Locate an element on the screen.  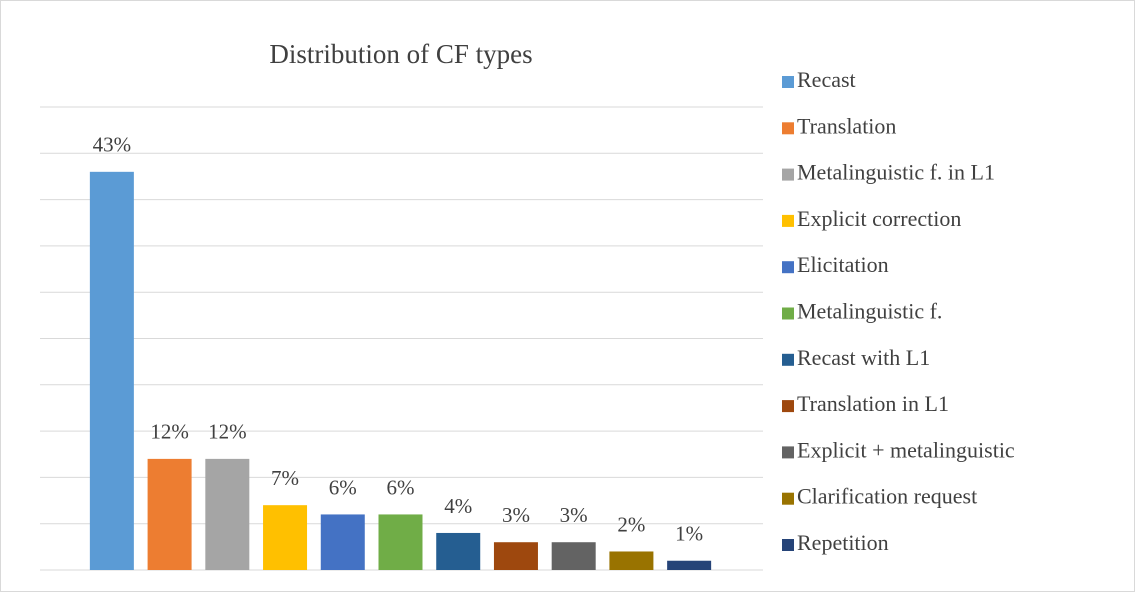
data-label: 1% is located at coordinates (689, 534).